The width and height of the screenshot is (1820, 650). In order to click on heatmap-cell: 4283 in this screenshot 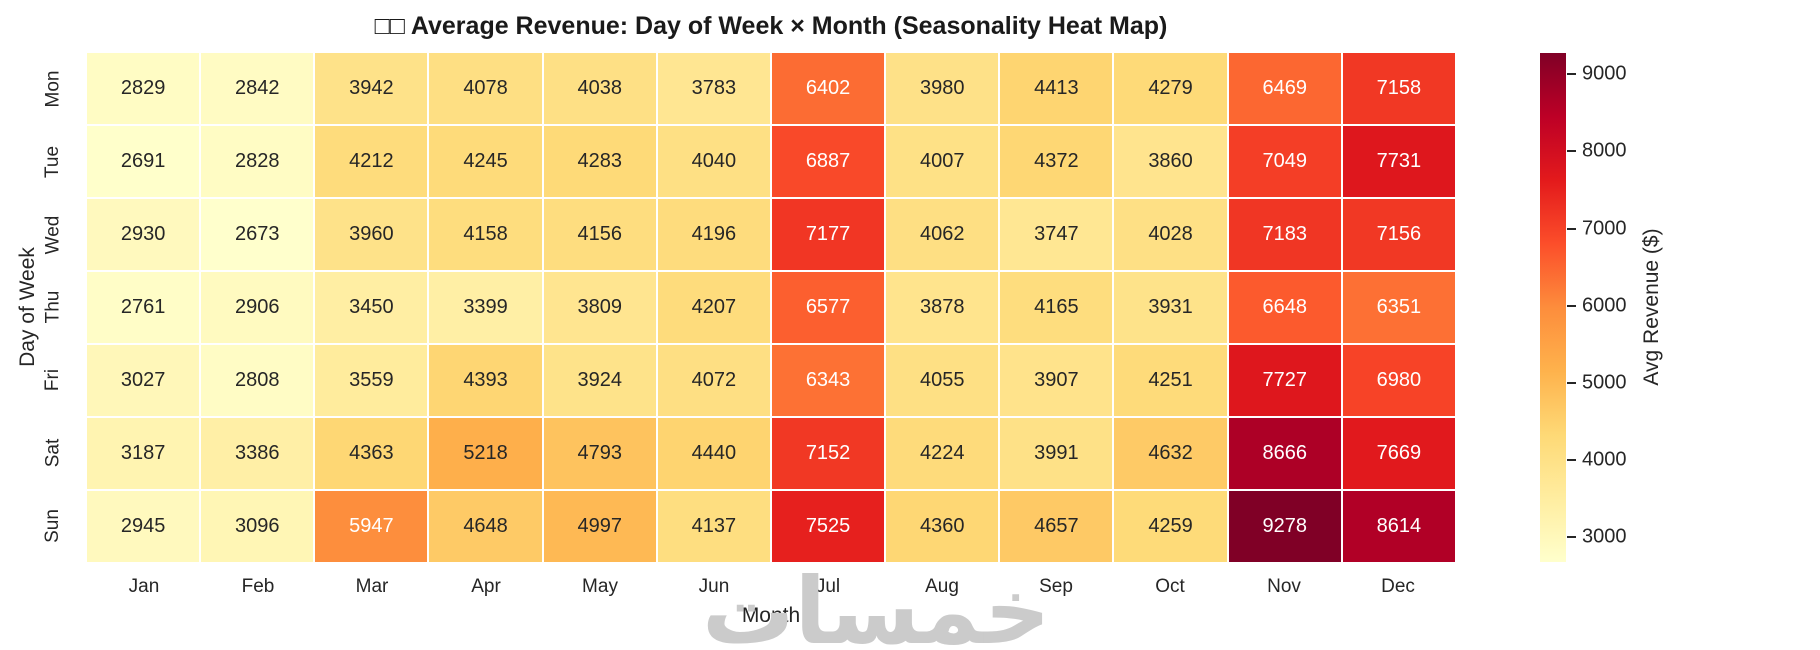, I will do `click(599, 161)`.